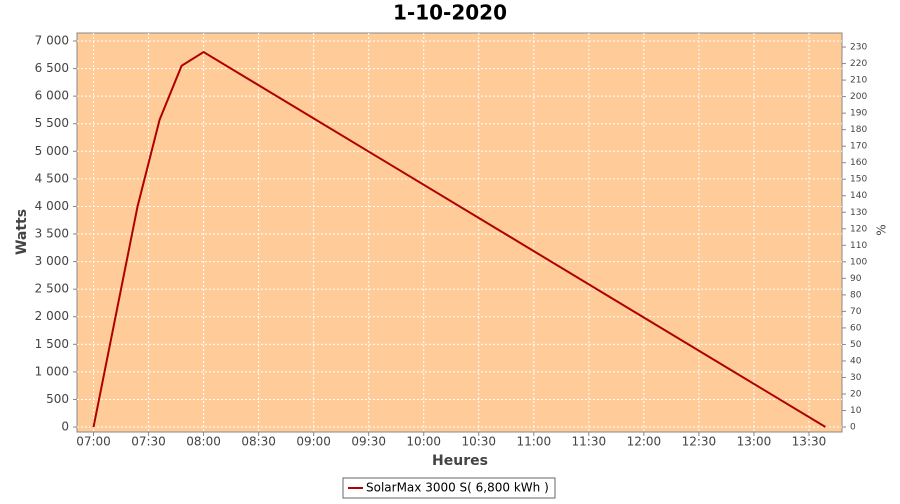  Describe the element at coordinates (52, 151) in the screenshot. I see `y-tick-label: 5 000` at that location.